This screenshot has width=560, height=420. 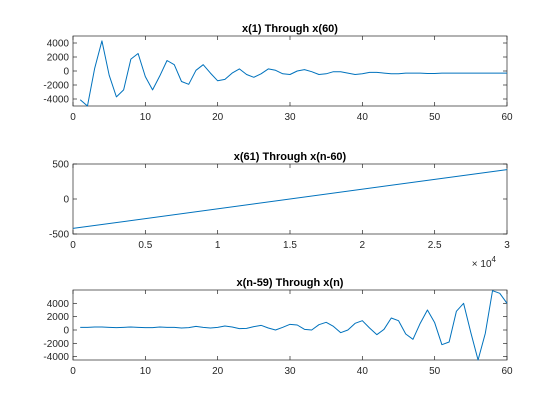 What do you see at coordinates (145, 245) in the screenshot?
I see `x-tick-label: 0.5` at bounding box center [145, 245].